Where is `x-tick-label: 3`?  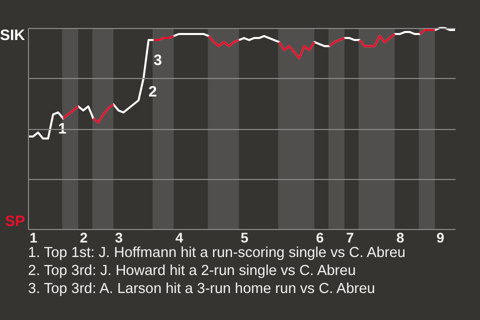
x-tick-label: 3 is located at coordinates (119, 238).